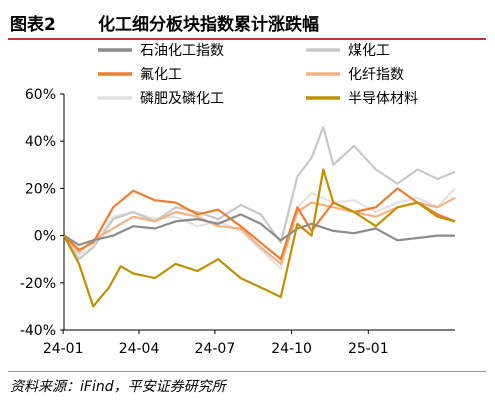  Describe the element at coordinates (63, 349) in the screenshot. I see `x-tick-label: 24-01` at that location.